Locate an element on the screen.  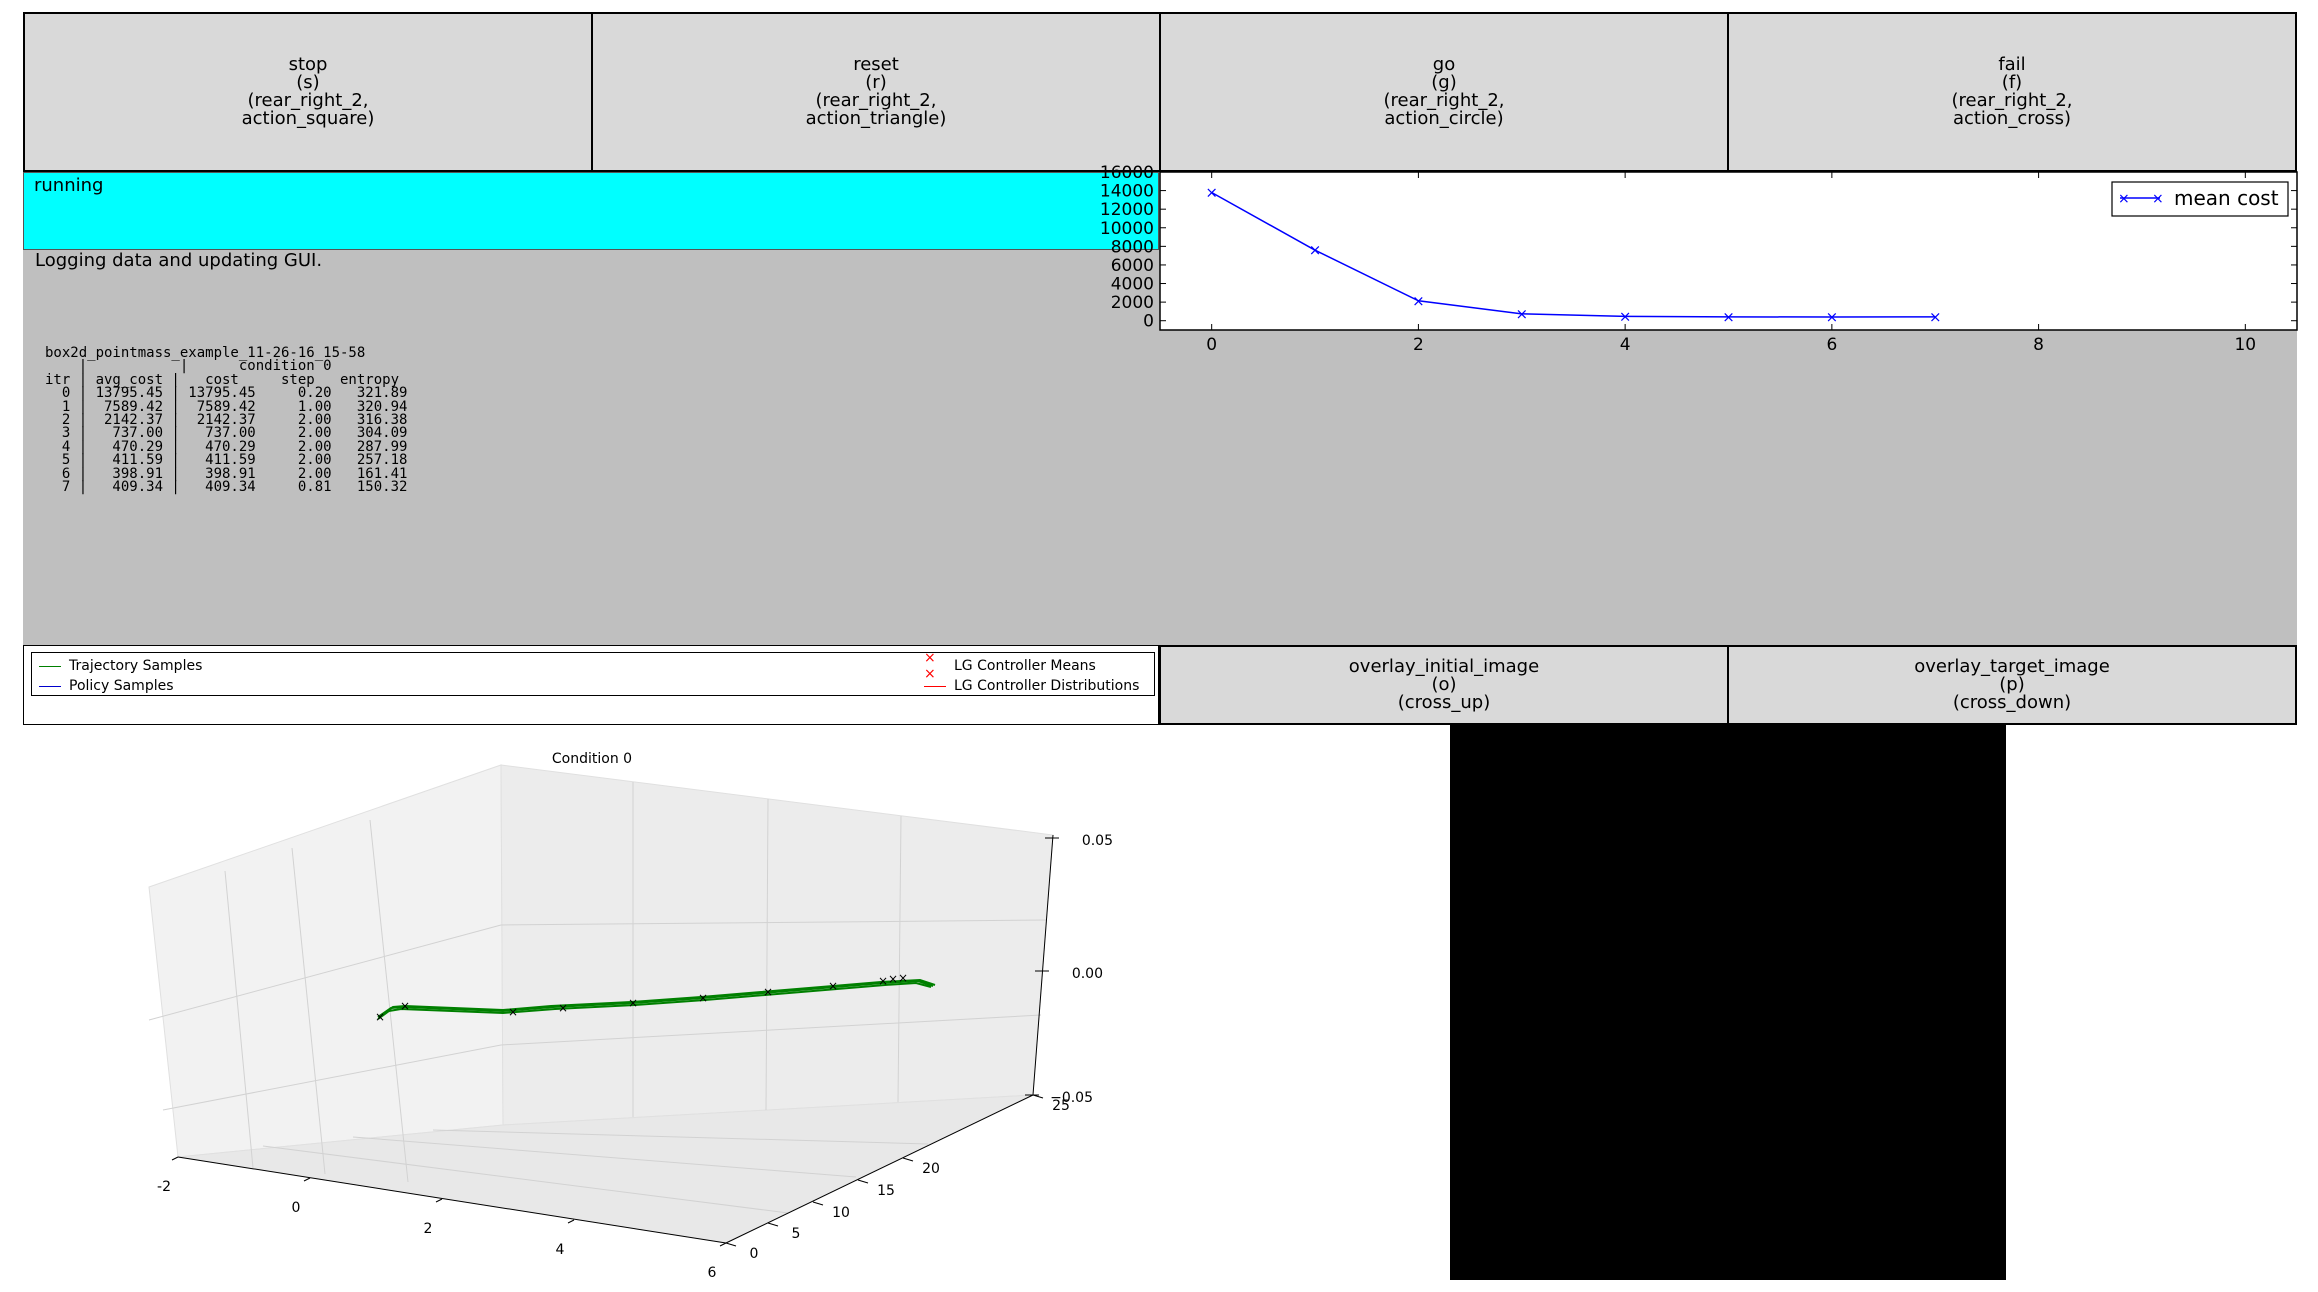
legend-means: × × LG Controller Means is located at coordinates (1010, 666).